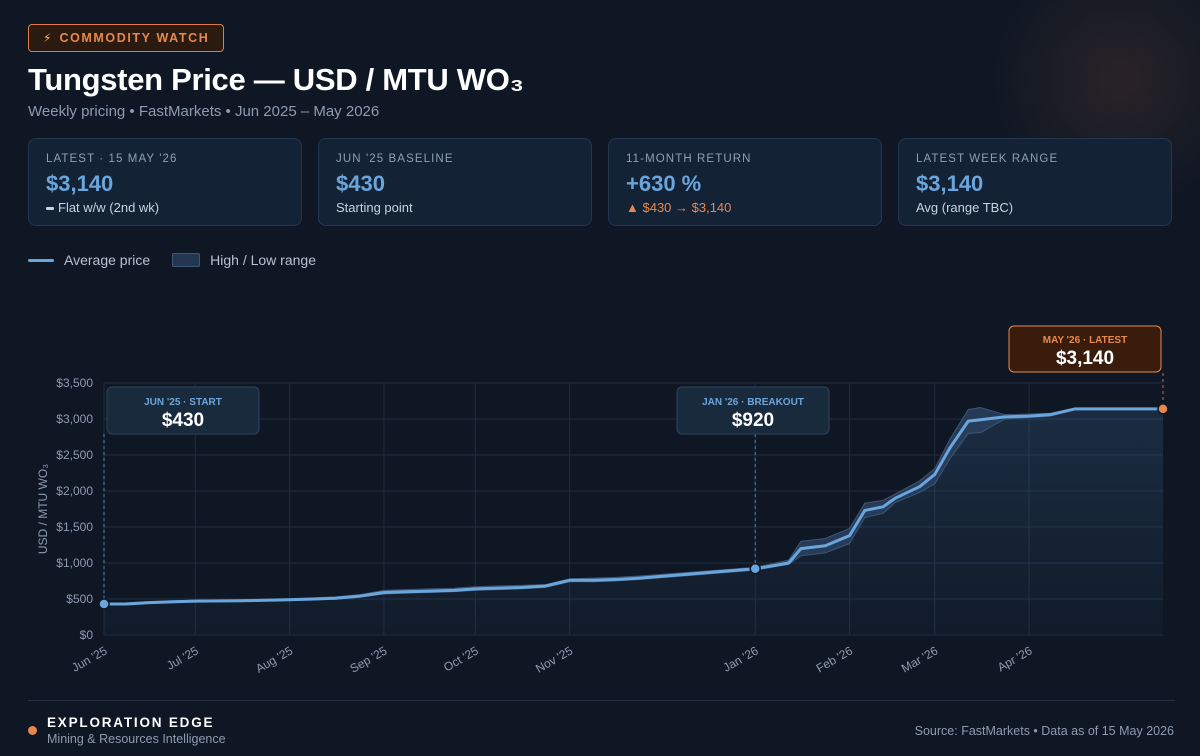  I want to click on x-tick-label: Mar '26, so click(920, 659).